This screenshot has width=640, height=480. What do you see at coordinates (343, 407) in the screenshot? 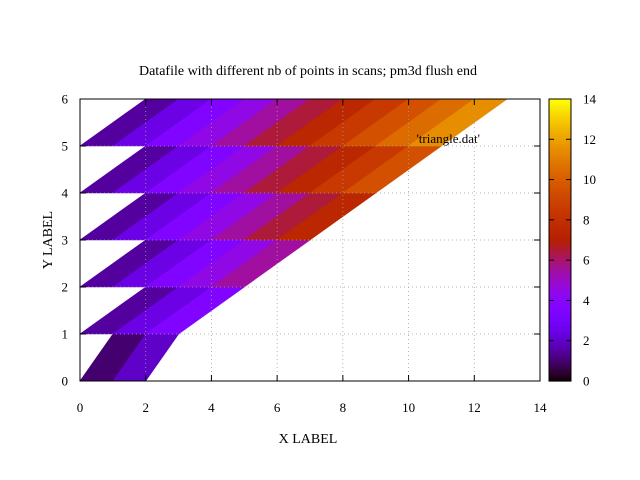
I see `x-tick-label: 8` at bounding box center [343, 407].